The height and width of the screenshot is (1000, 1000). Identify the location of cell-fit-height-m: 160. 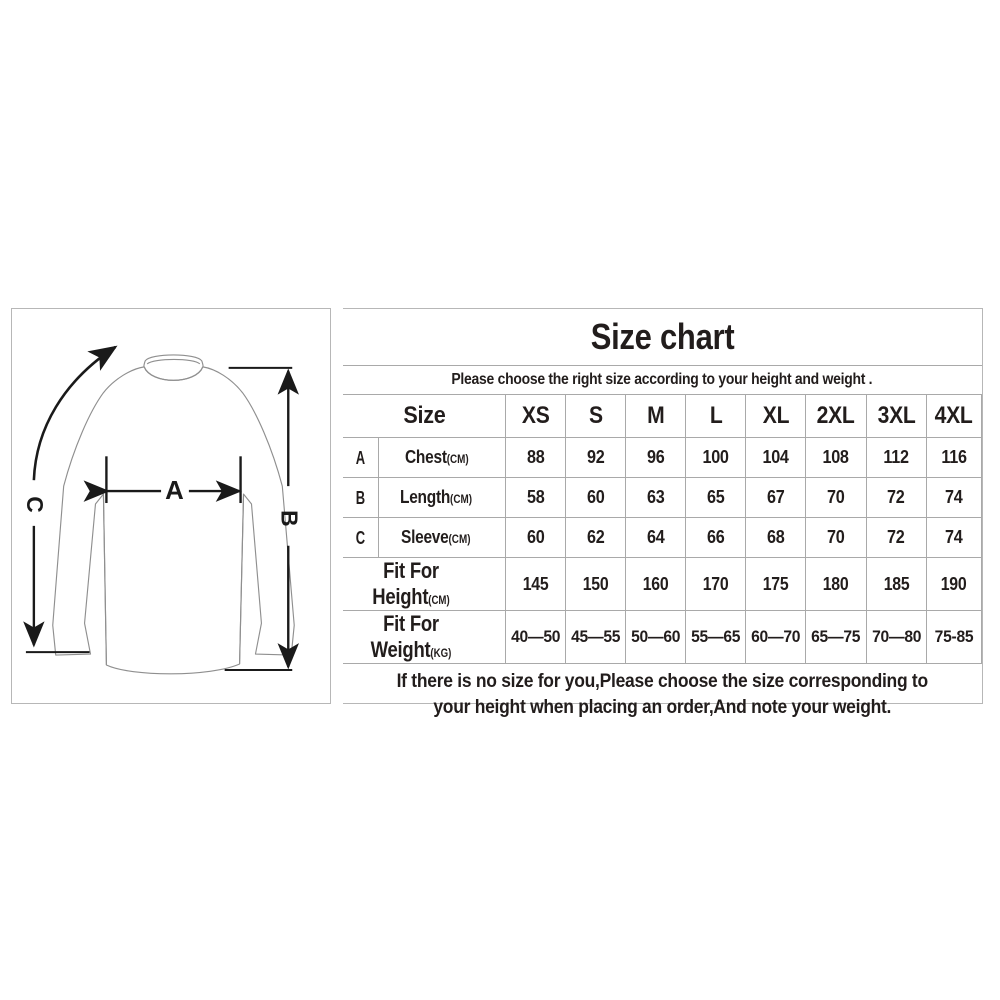
(656, 584).